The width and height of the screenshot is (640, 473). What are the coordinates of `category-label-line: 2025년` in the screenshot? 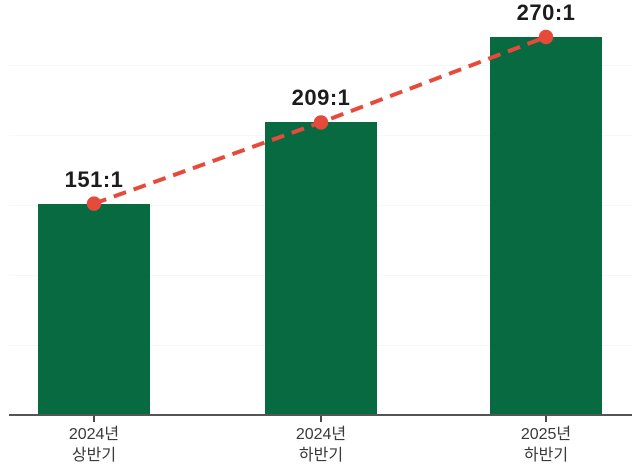 It's located at (546, 434).